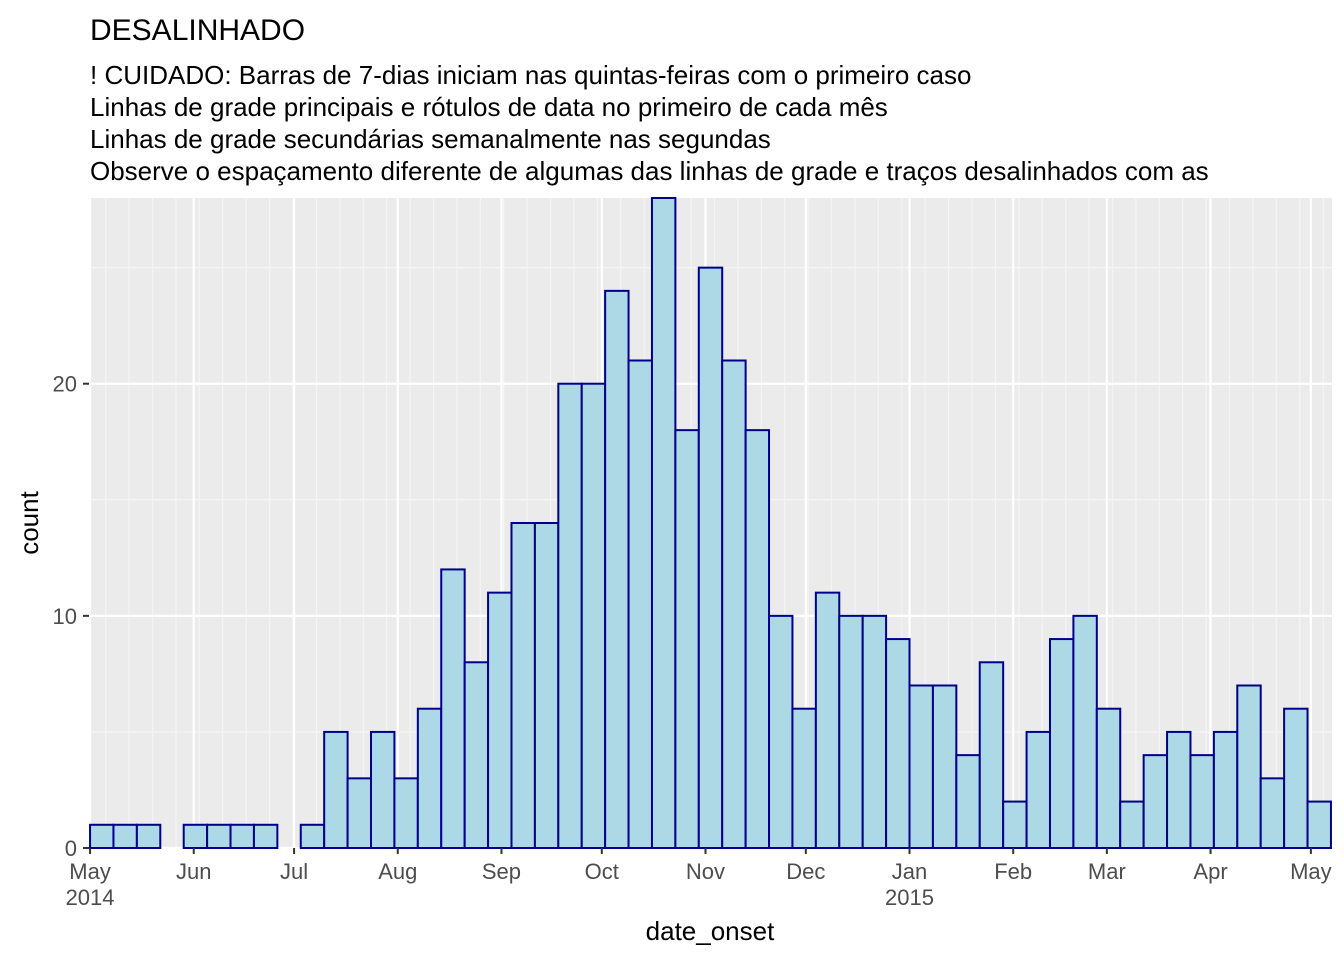 The height and width of the screenshot is (960, 1344). Describe the element at coordinates (909, 884) in the screenshot. I see `x-tick-label: Jan 2015` at that location.